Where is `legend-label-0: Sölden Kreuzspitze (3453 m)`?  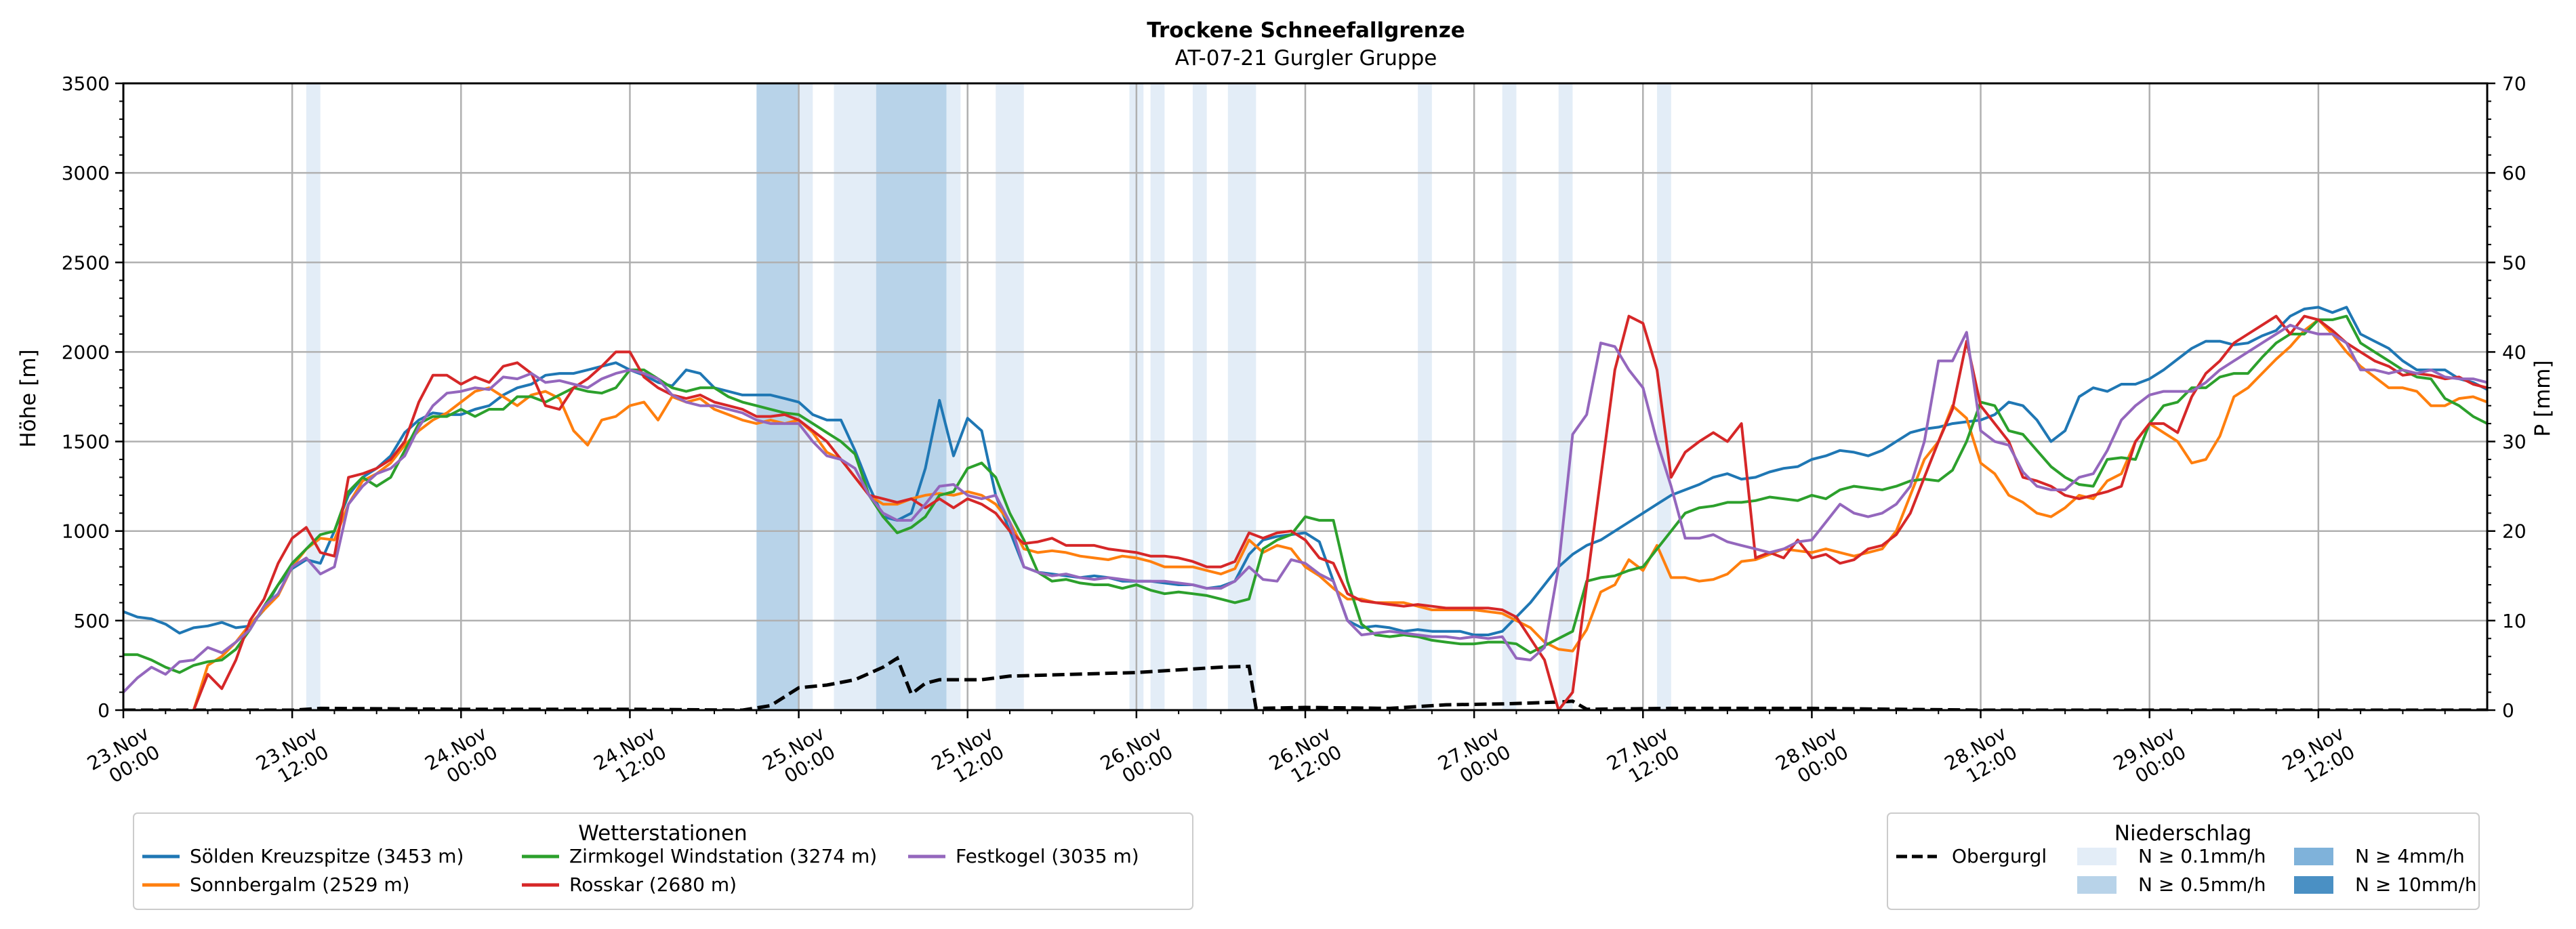 legend-label-0: Sölden Kreuzspitze (3453 m) is located at coordinates (327, 856).